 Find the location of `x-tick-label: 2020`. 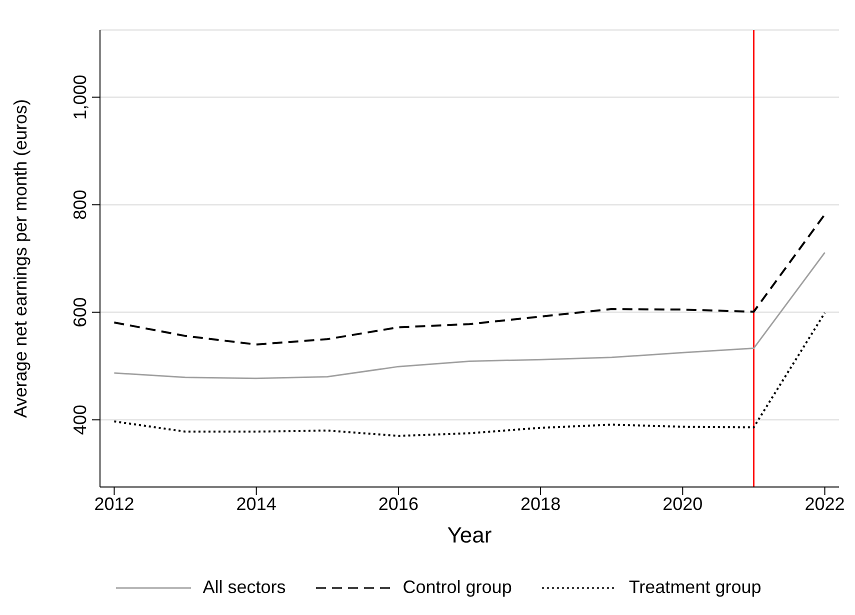

x-tick-label: 2020 is located at coordinates (682, 504).